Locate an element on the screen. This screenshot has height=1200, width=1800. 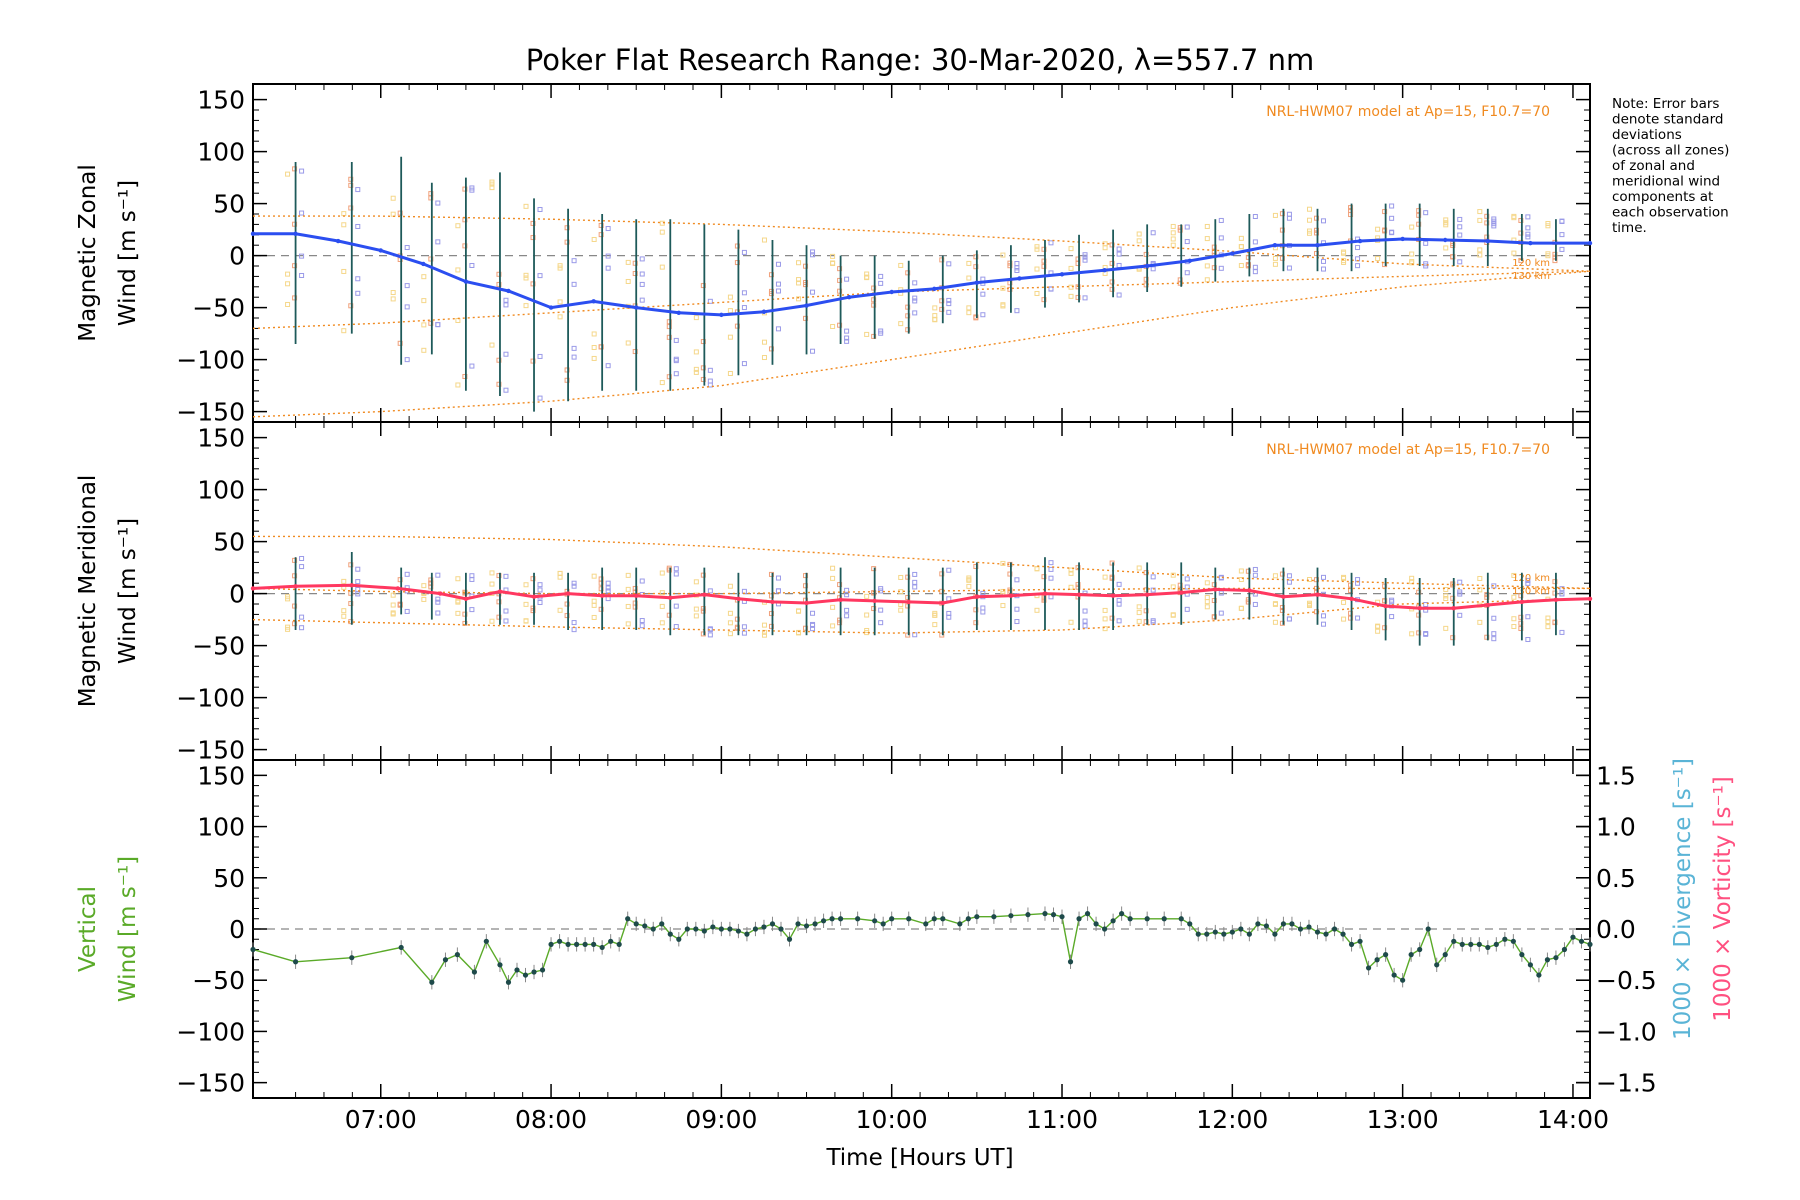
x-tick-label: 09:00 is located at coordinates (721, 1119).